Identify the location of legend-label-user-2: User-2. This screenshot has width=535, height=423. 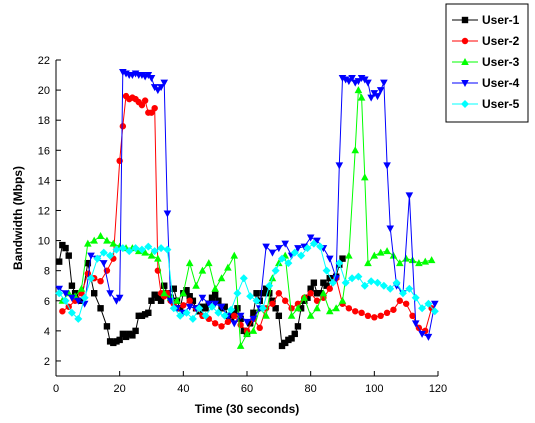
(501, 41).